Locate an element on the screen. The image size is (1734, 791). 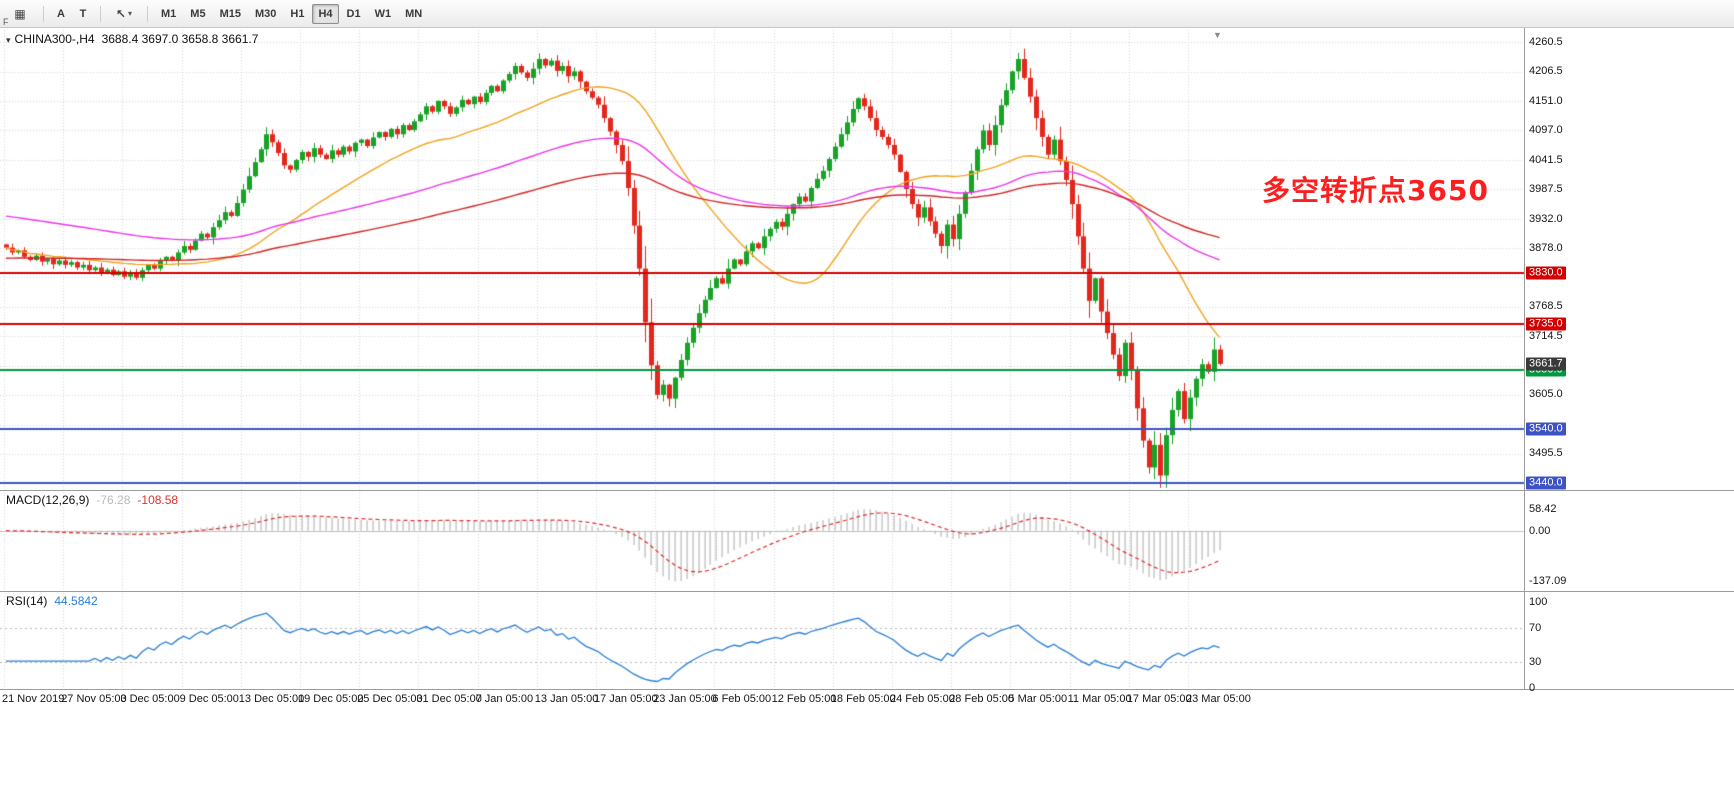
price-tick: 4151.0 is located at coordinates (1546, 100).